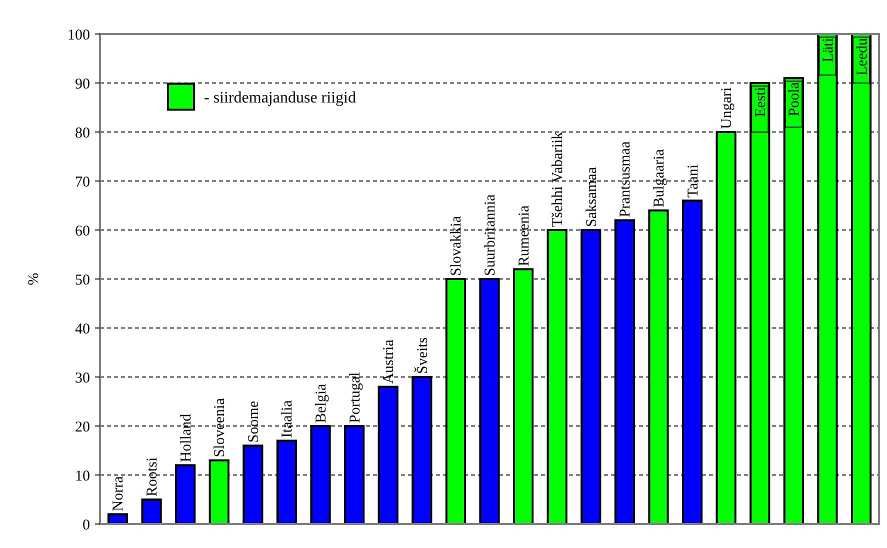 The width and height of the screenshot is (887, 548). I want to click on x-tick-label: Taani, so click(693, 181).